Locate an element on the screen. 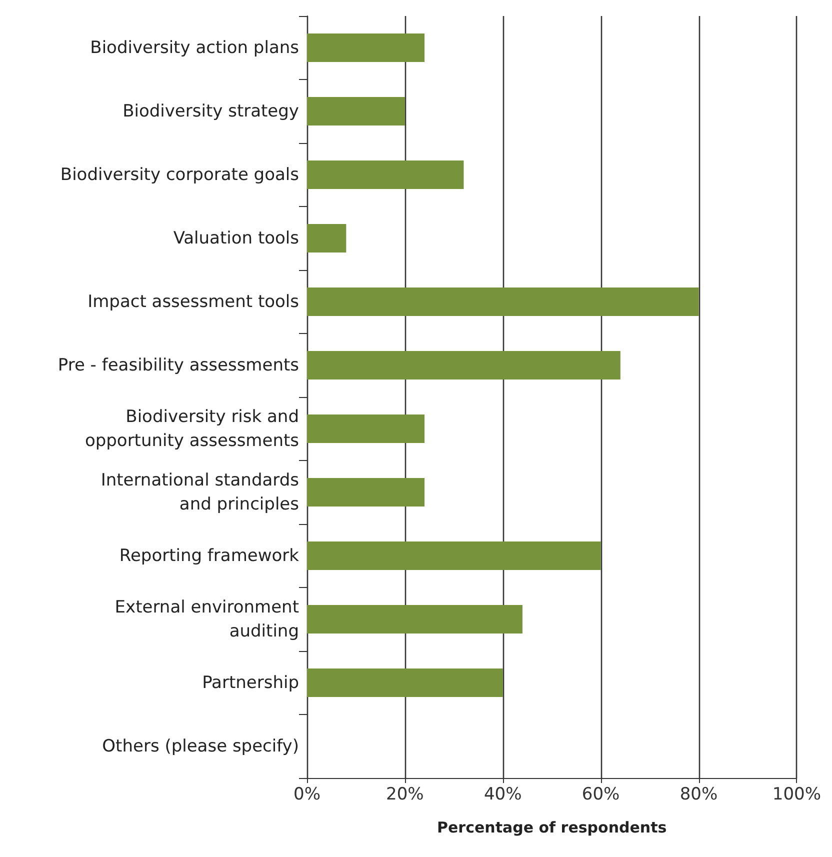 Image resolution: width=832 pixels, height=857 pixels. y-tick-label: Biodiversity action plans is located at coordinates (195, 48).